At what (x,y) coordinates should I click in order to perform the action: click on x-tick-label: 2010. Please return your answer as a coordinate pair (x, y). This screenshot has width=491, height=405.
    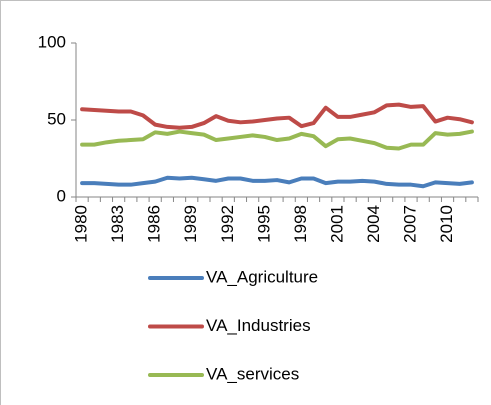
    Looking at the image, I should click on (446, 224).